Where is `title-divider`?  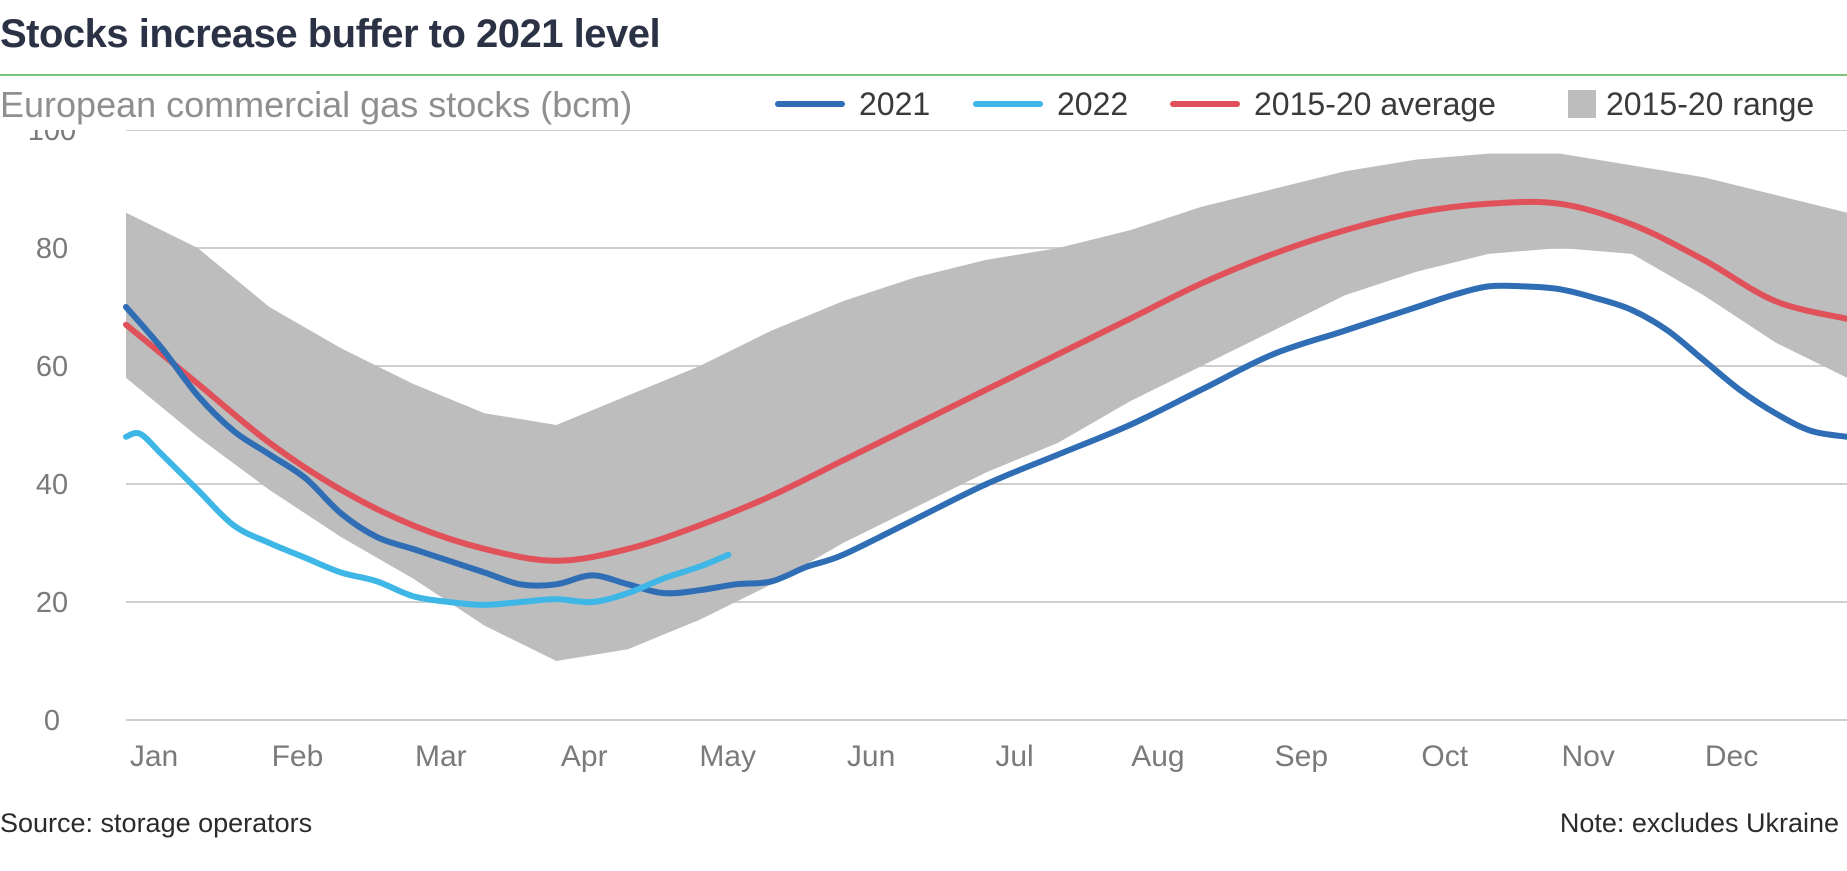
title-divider is located at coordinates (923, 75).